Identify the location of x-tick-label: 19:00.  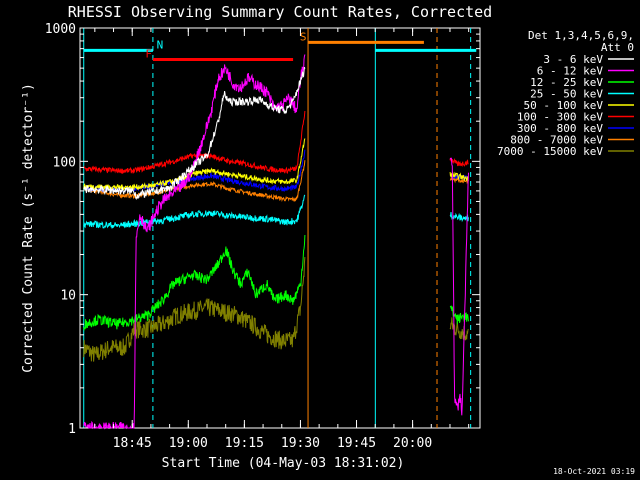
(188, 443).